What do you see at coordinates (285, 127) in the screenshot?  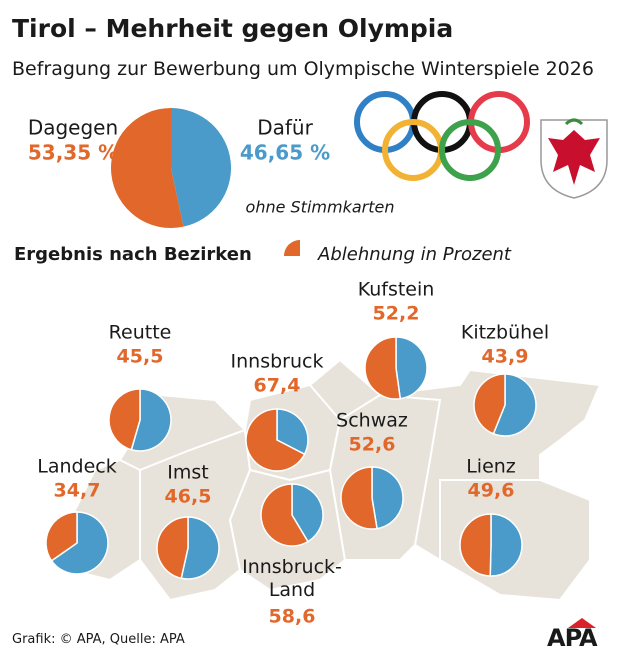 I see `category-label: Dafür` at bounding box center [285, 127].